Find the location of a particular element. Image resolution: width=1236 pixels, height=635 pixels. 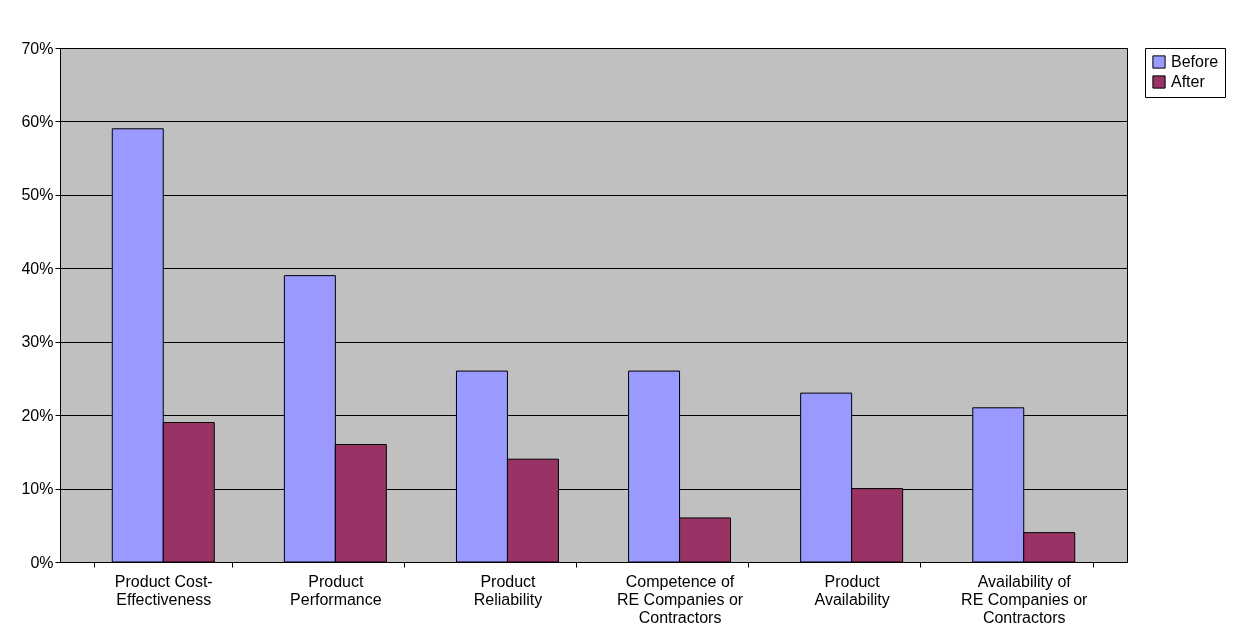

y-tick-label: 10% is located at coordinates (37, 489).